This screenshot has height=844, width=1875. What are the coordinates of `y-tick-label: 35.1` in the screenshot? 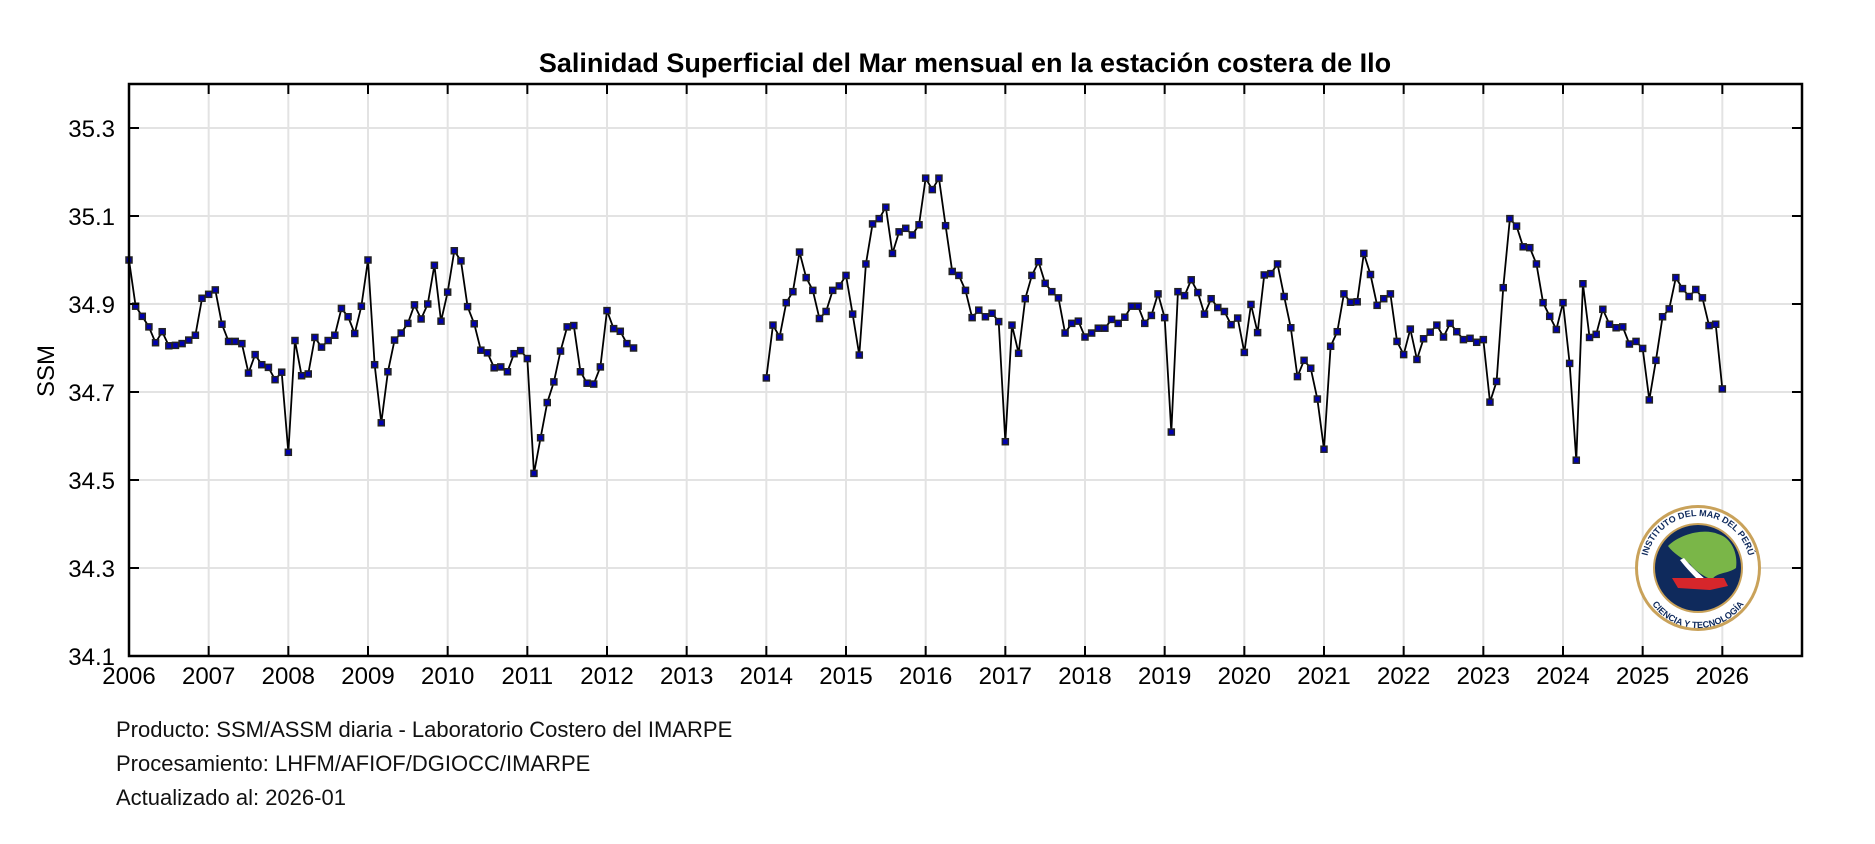 It's located at (91, 217).